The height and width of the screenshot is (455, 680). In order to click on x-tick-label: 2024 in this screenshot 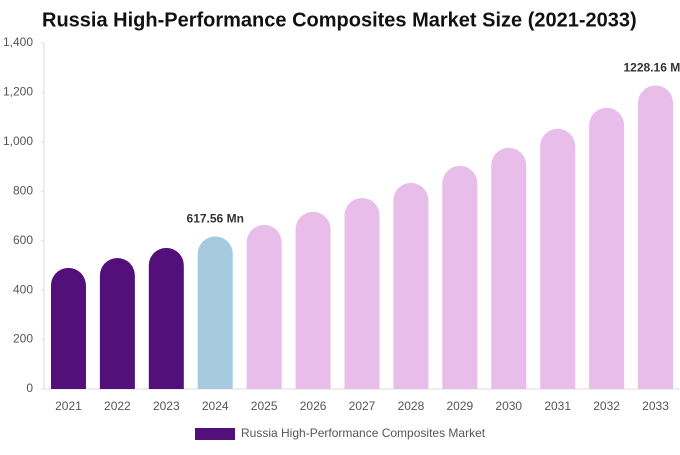, I will do `click(215, 406)`.